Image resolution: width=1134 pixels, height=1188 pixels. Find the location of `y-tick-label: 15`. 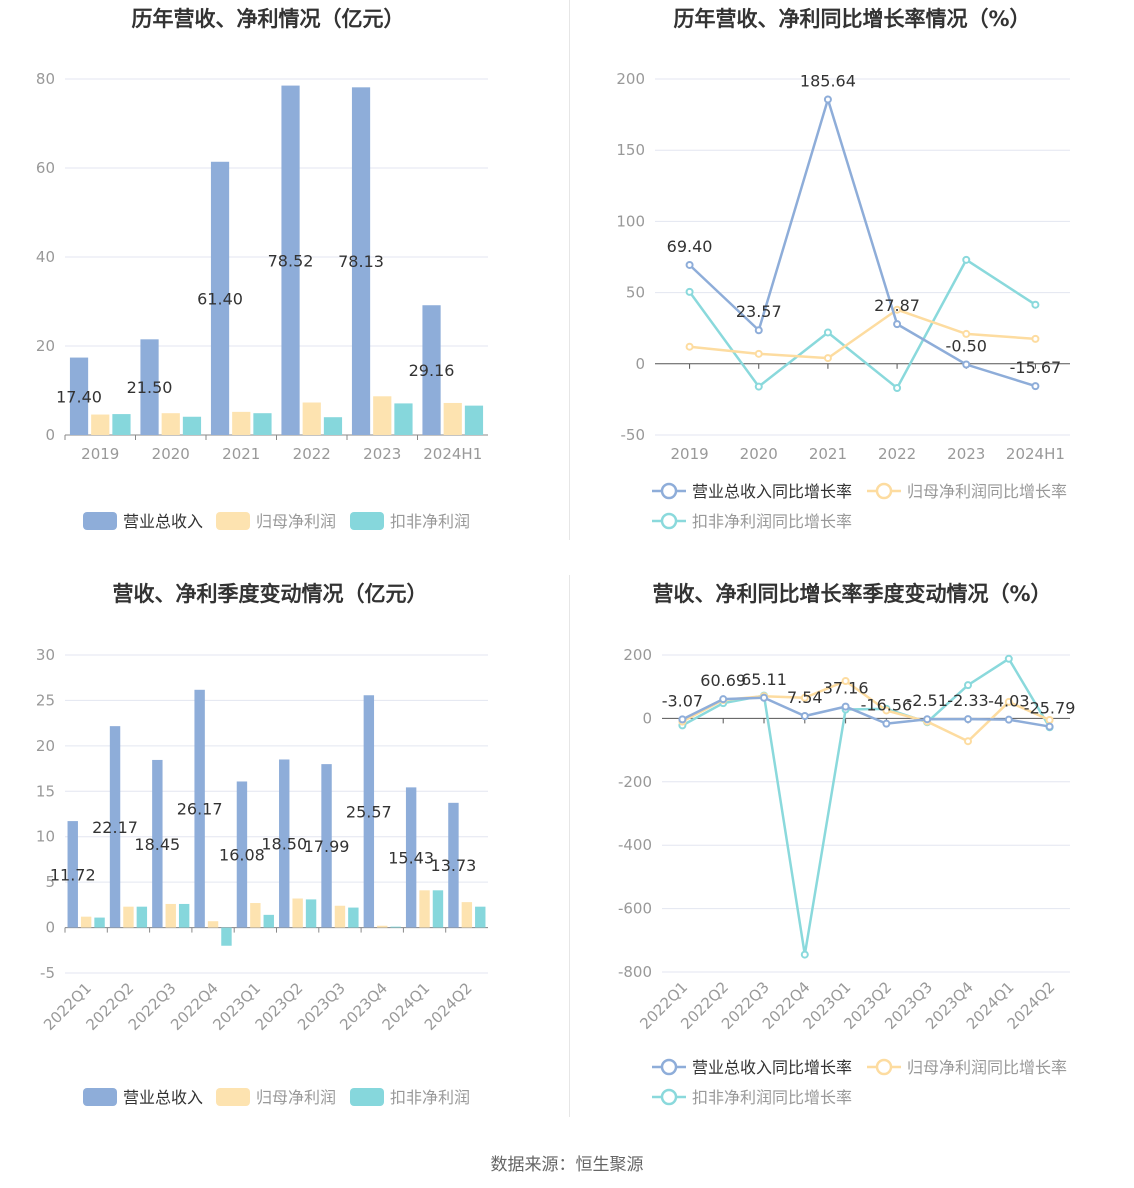

y-tick-label: 15 is located at coordinates (45, 791).